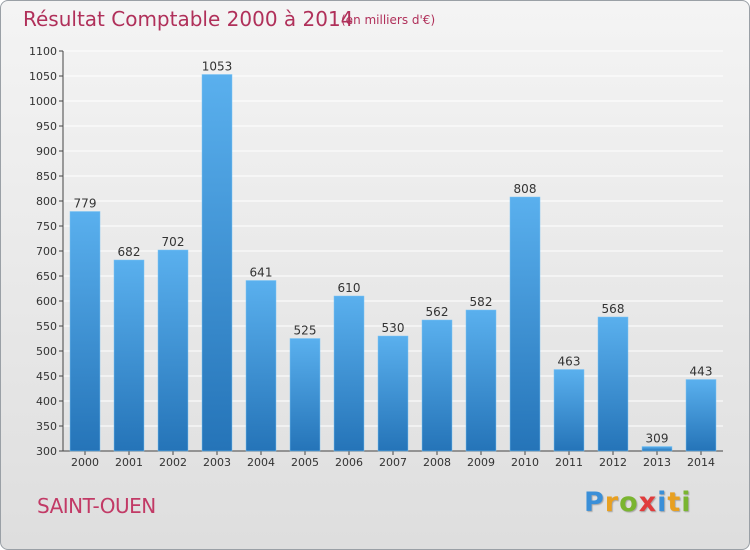 The height and width of the screenshot is (550, 750). What do you see at coordinates (173, 242) in the screenshot?
I see `bar-value-label: 702` at bounding box center [173, 242].